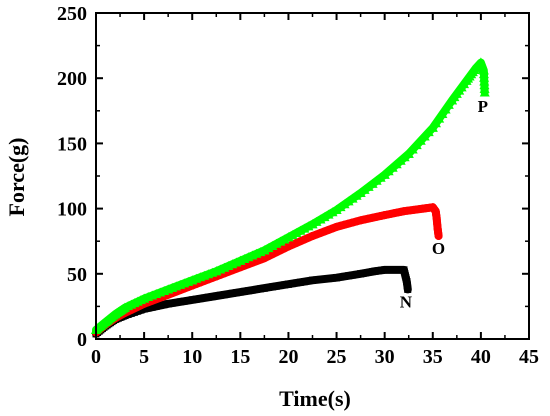  I want to click on y-tick-label: 200, so click(72, 79).